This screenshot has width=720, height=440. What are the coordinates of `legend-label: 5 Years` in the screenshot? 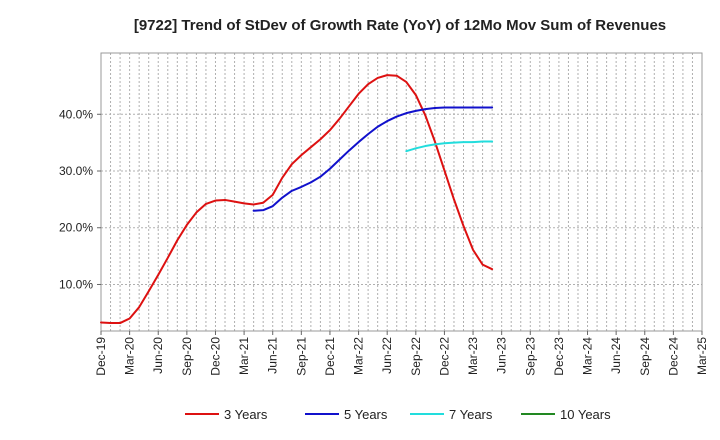 It's located at (366, 414).